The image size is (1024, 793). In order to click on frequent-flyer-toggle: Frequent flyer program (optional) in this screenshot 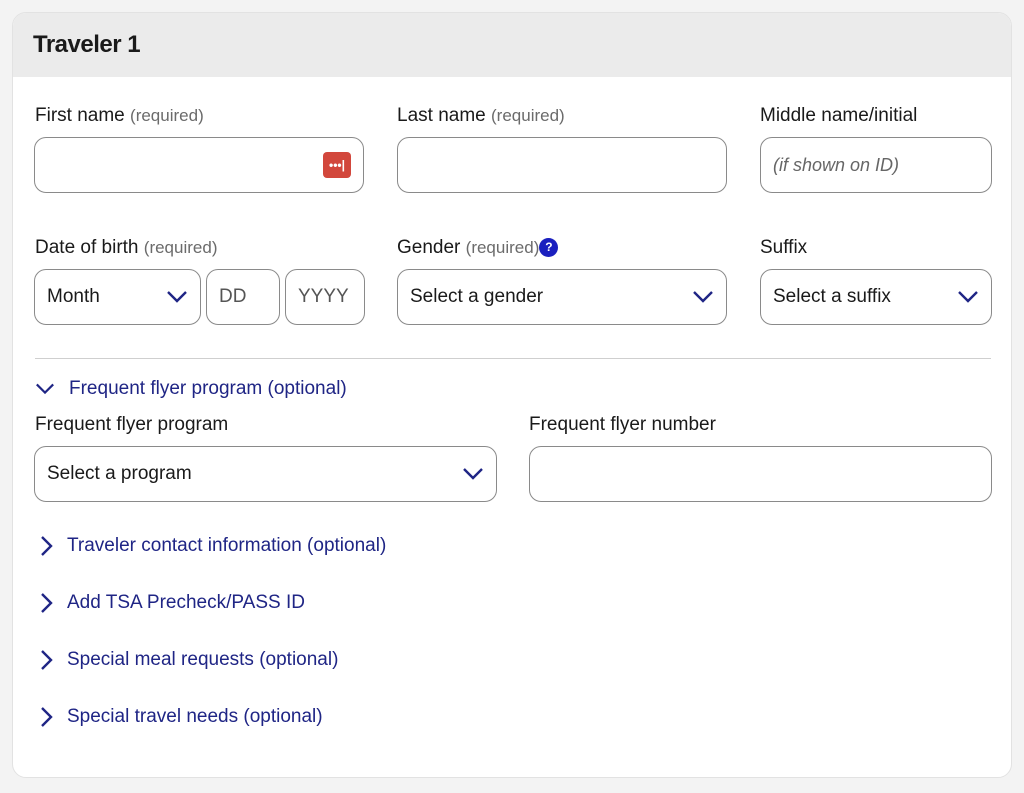, I will do `click(191, 389)`.